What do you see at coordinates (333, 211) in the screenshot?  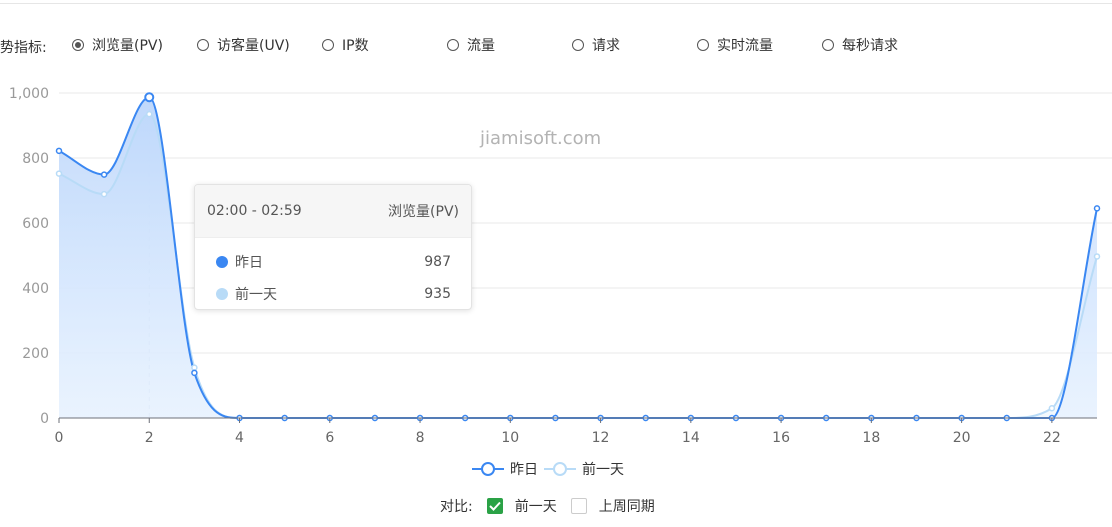 I see `tooltip-header: 02:00 - 02:59 浏览量(PV)` at bounding box center [333, 211].